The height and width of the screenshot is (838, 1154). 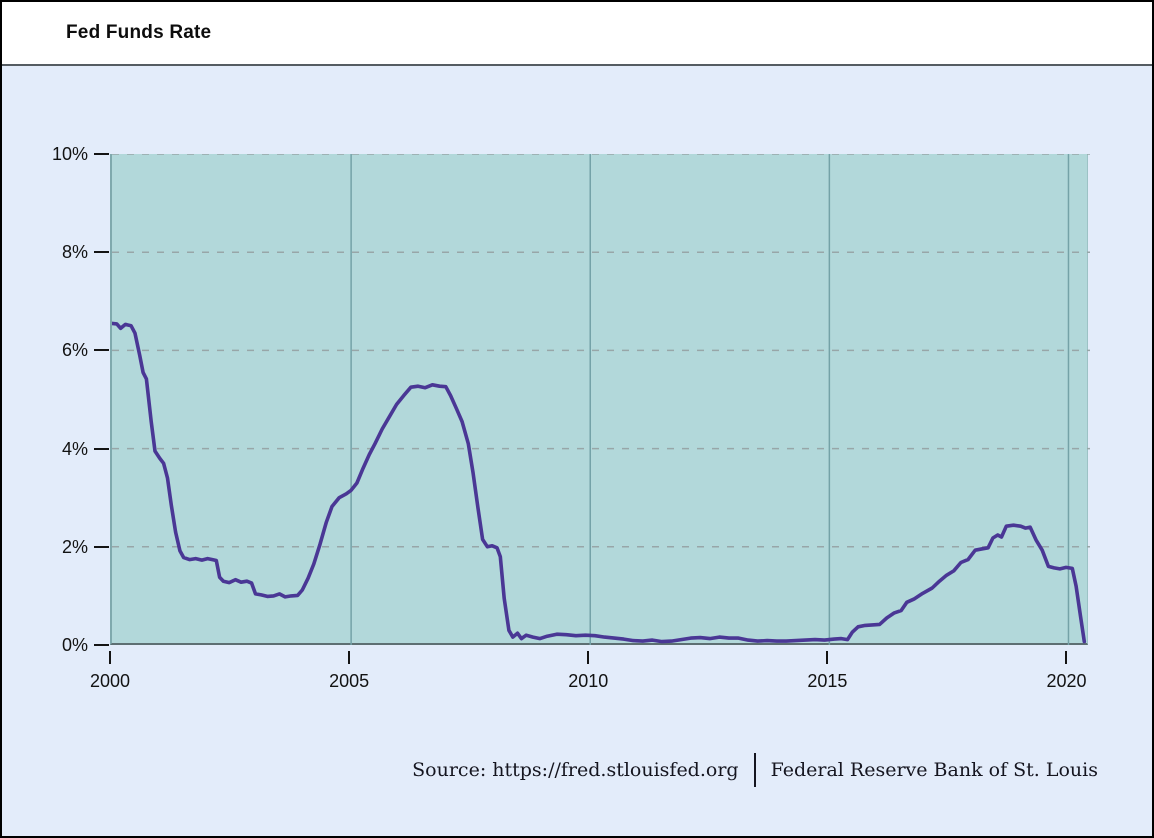 I want to click on x-axis-label: 2005, so click(x=349, y=681).